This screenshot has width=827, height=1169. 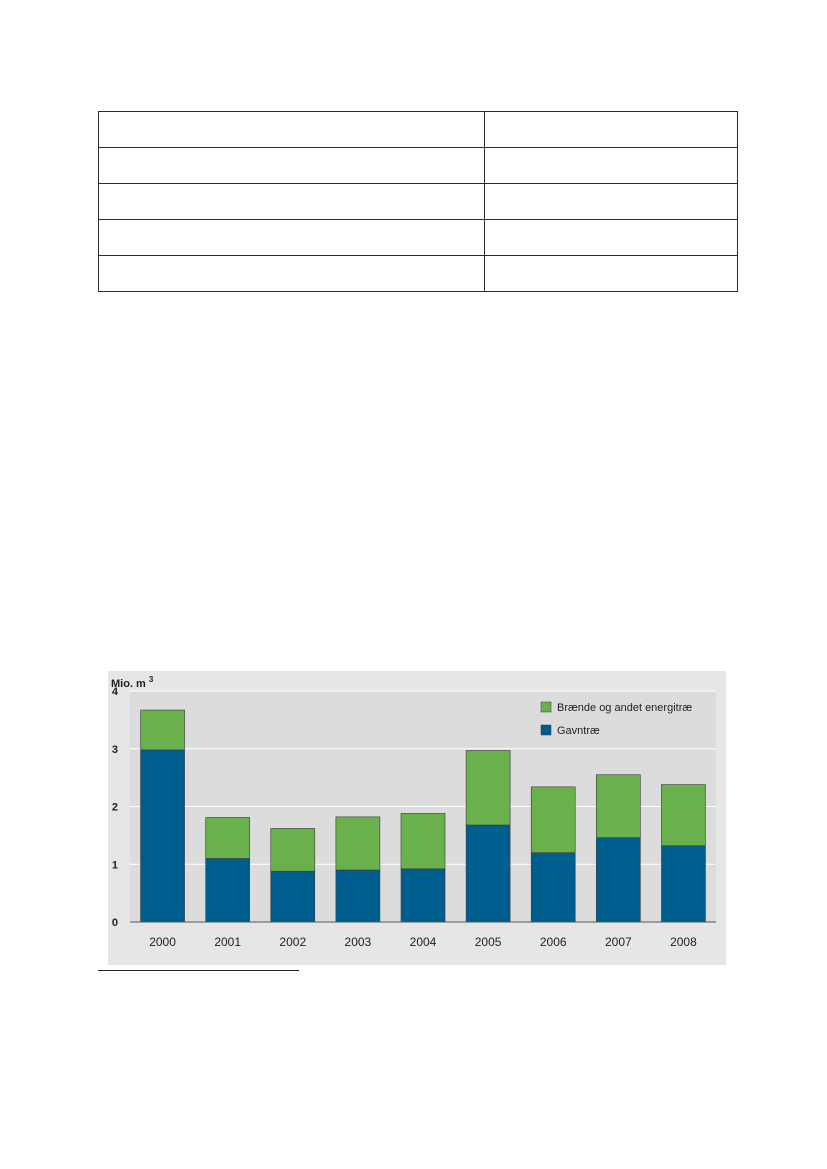 I want to click on x-tick-label: 2001, so click(x=227, y=942).